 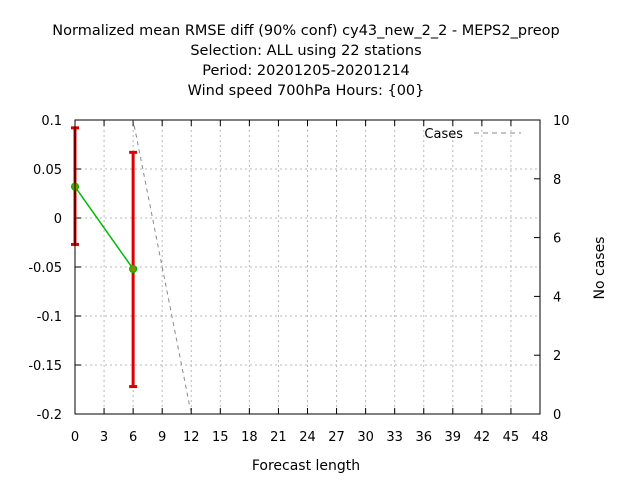 I want to click on x-tick-label: 33, so click(x=394, y=437).